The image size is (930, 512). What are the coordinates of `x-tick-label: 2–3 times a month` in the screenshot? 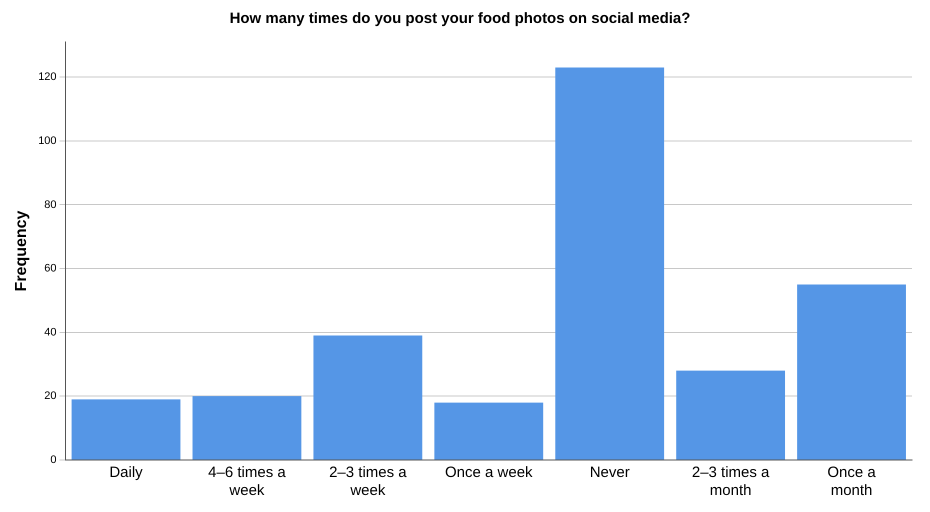 It's located at (731, 482).